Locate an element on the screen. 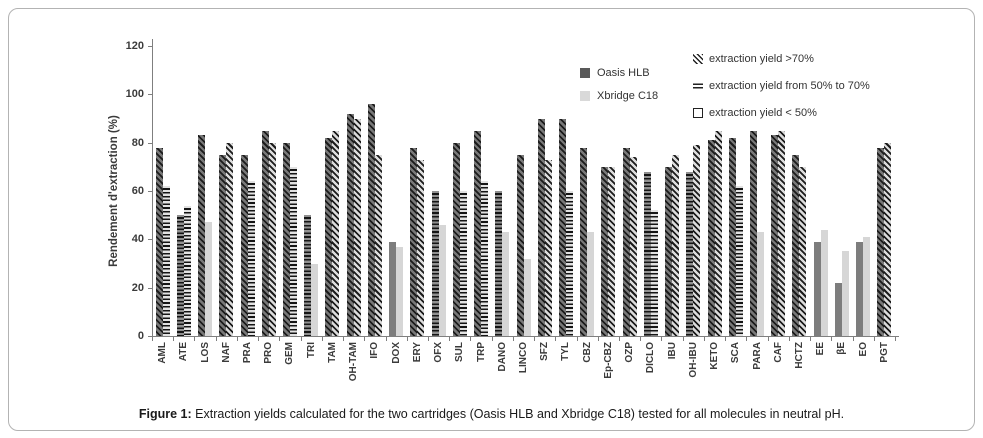  x-tick-label-PGT: PGT is located at coordinates (884, 352).